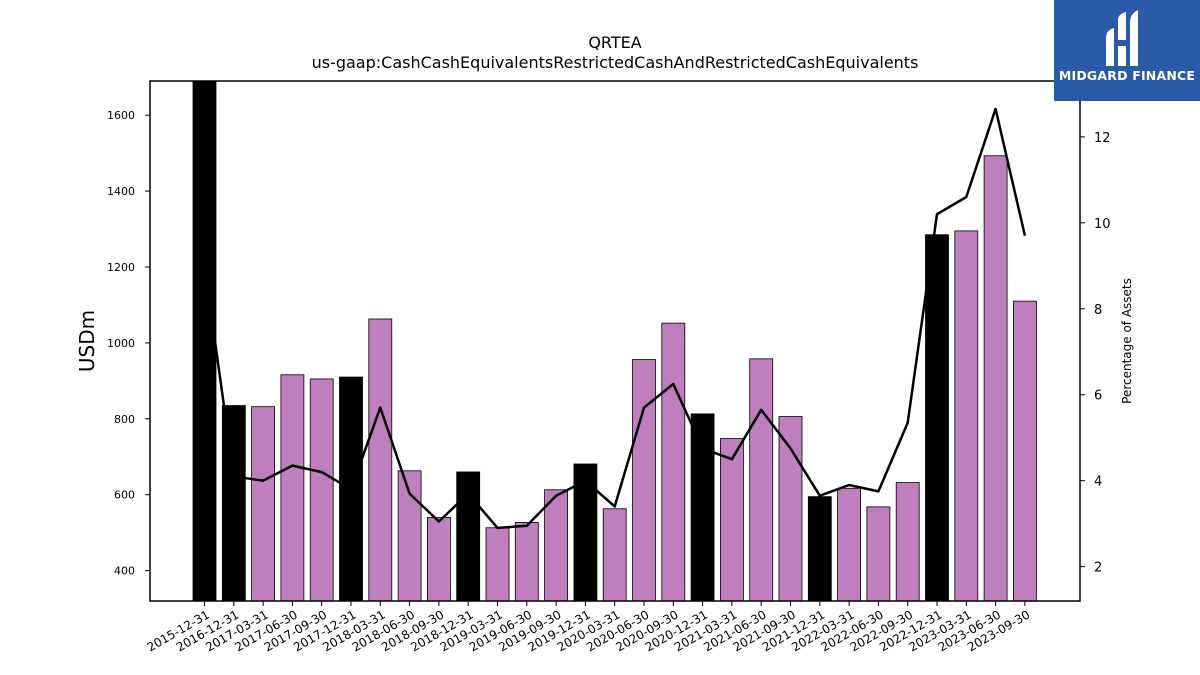  I want to click on logo-text: MIDGARD FINANCE, so click(1127, 75).